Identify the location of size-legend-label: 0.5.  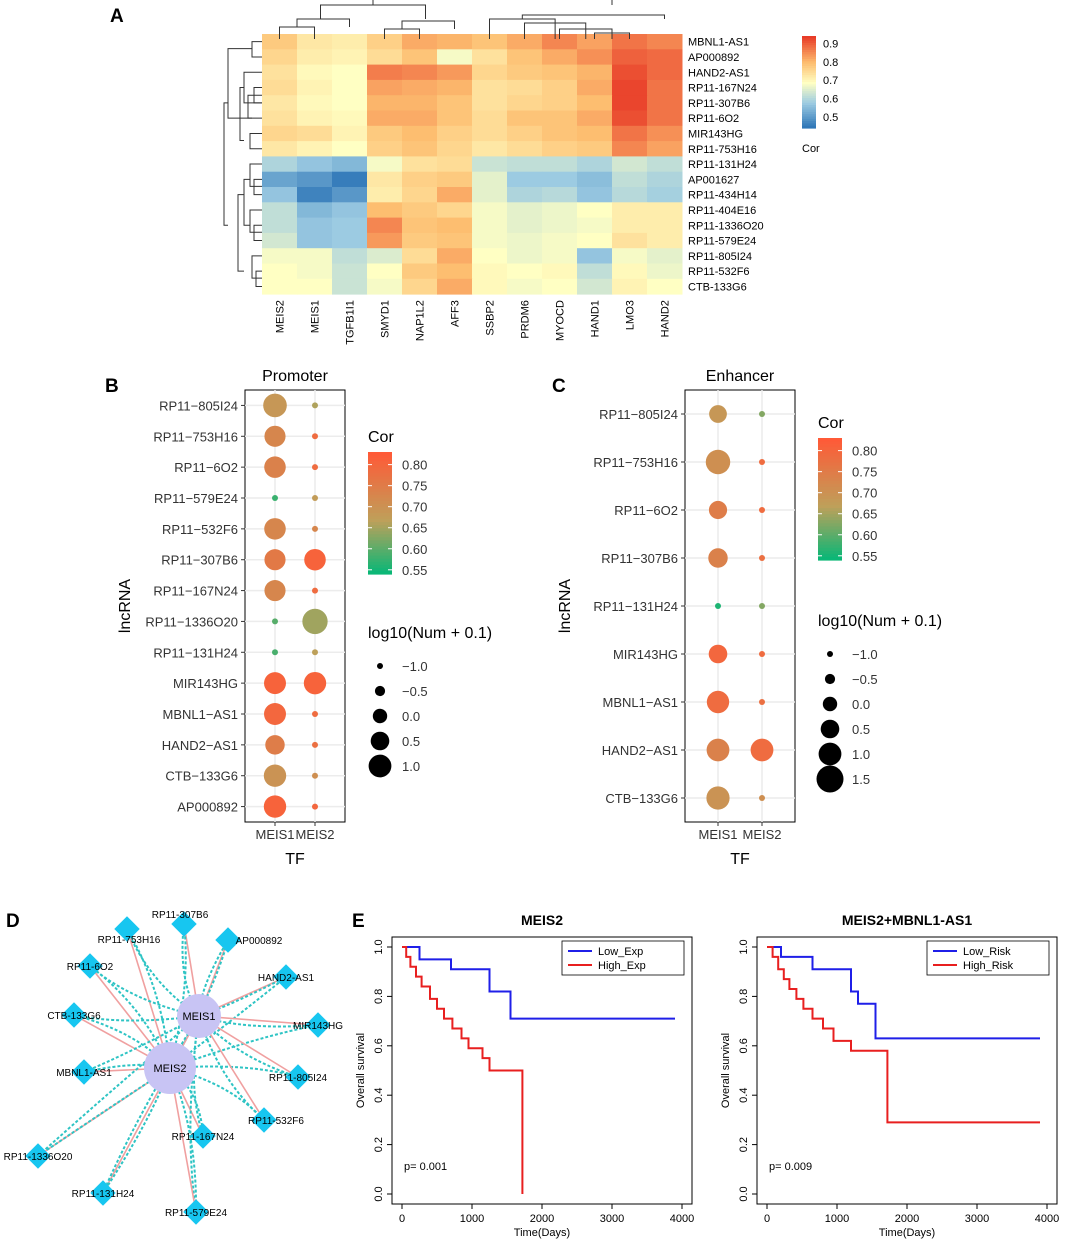
(411, 741).